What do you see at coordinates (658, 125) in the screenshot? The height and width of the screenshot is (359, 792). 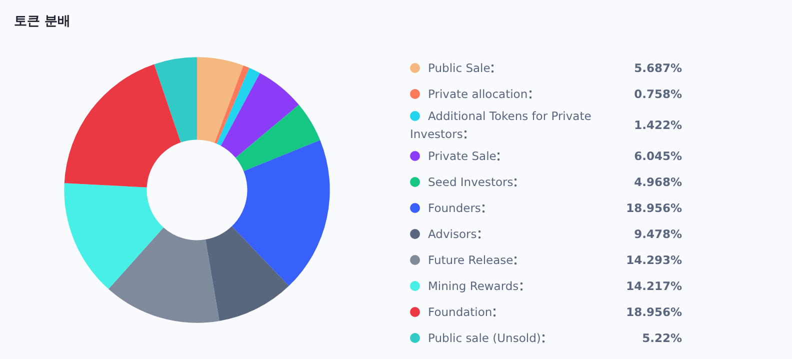 I see `data-label: 1.422%` at bounding box center [658, 125].